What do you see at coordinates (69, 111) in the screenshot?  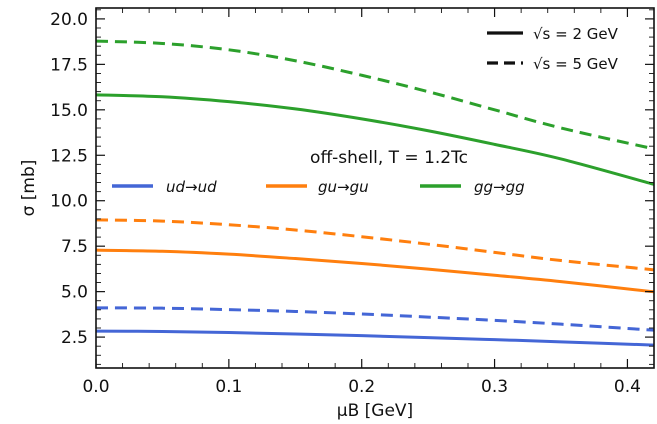 I see `y-tick-label: 15.0` at bounding box center [69, 111].